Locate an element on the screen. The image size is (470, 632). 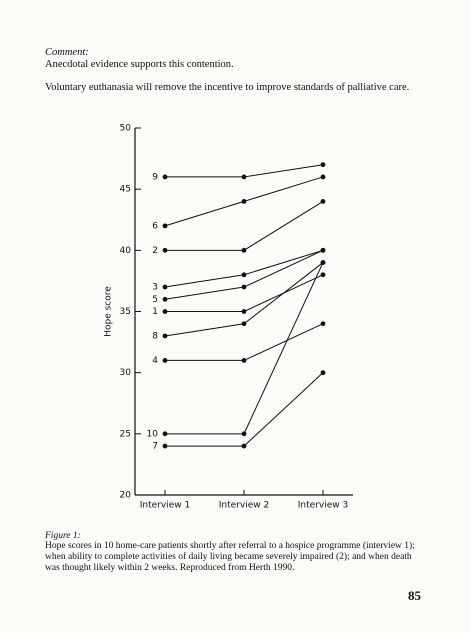
y-tick-label: 35 is located at coordinates (125, 312).